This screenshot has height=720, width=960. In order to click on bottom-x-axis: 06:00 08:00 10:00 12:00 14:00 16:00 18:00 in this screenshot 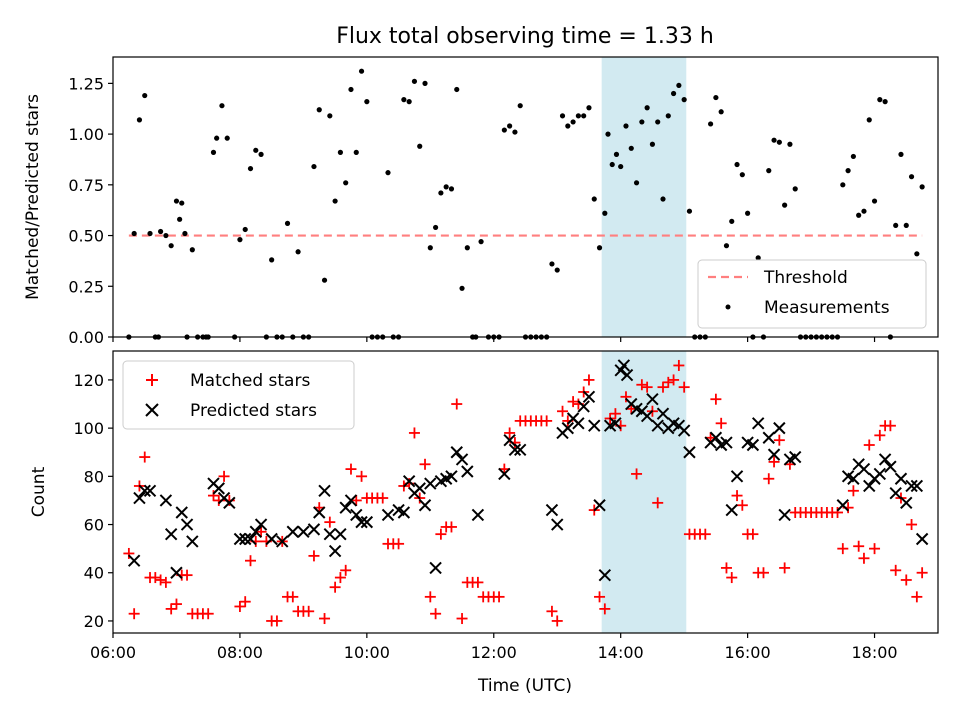, I will do `click(494, 647)`.